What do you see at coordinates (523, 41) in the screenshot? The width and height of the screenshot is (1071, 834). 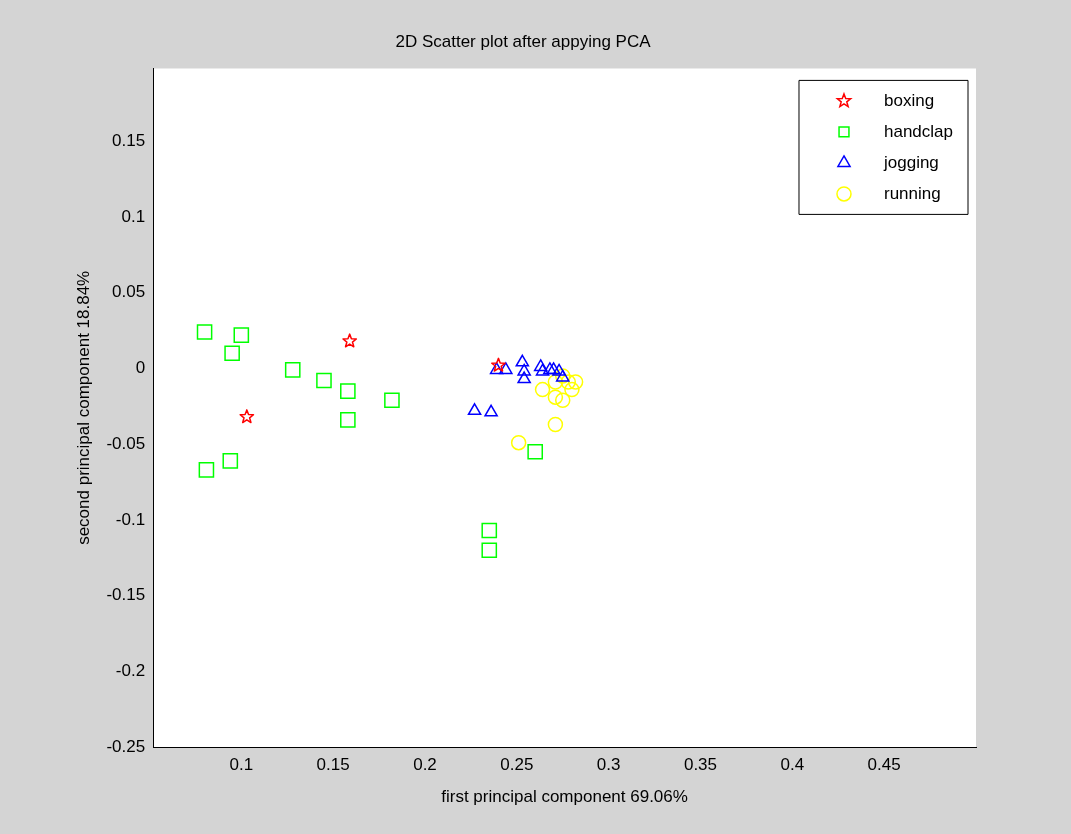 I see `chart-title: 2D Scatter plot after appying PCA` at bounding box center [523, 41].